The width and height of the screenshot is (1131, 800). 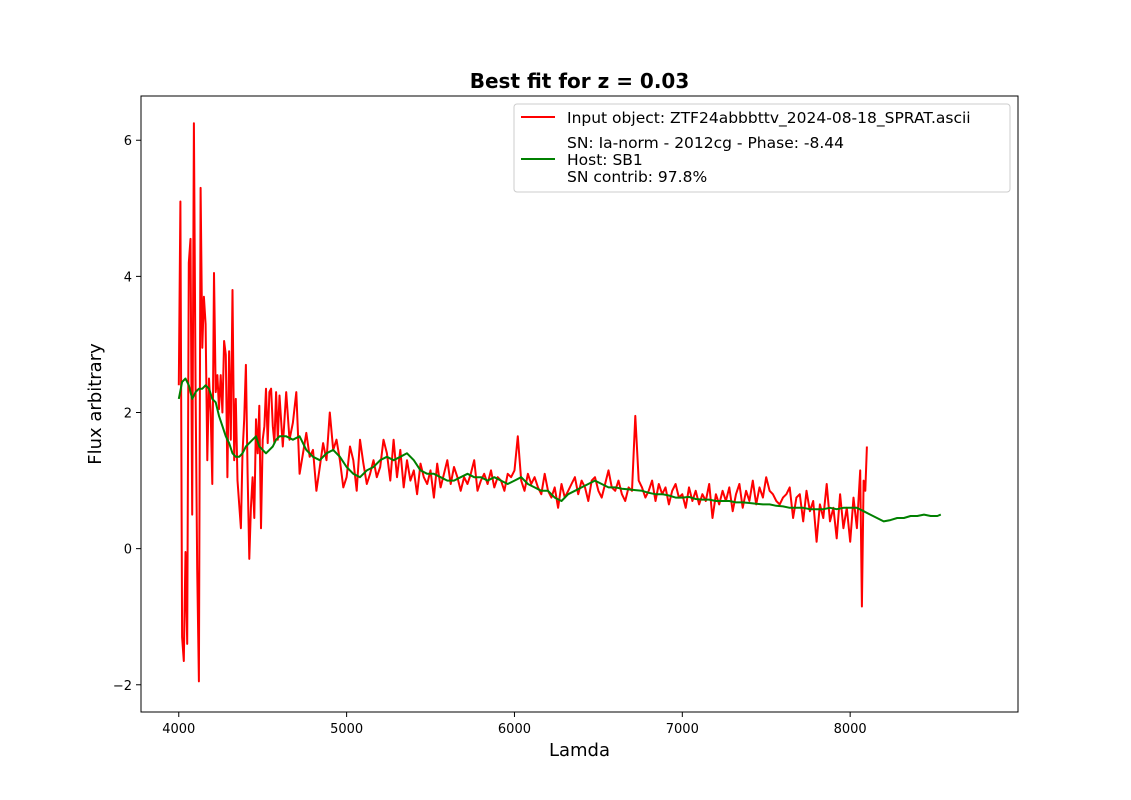 I want to click on legend-box, so click(x=762, y=148).